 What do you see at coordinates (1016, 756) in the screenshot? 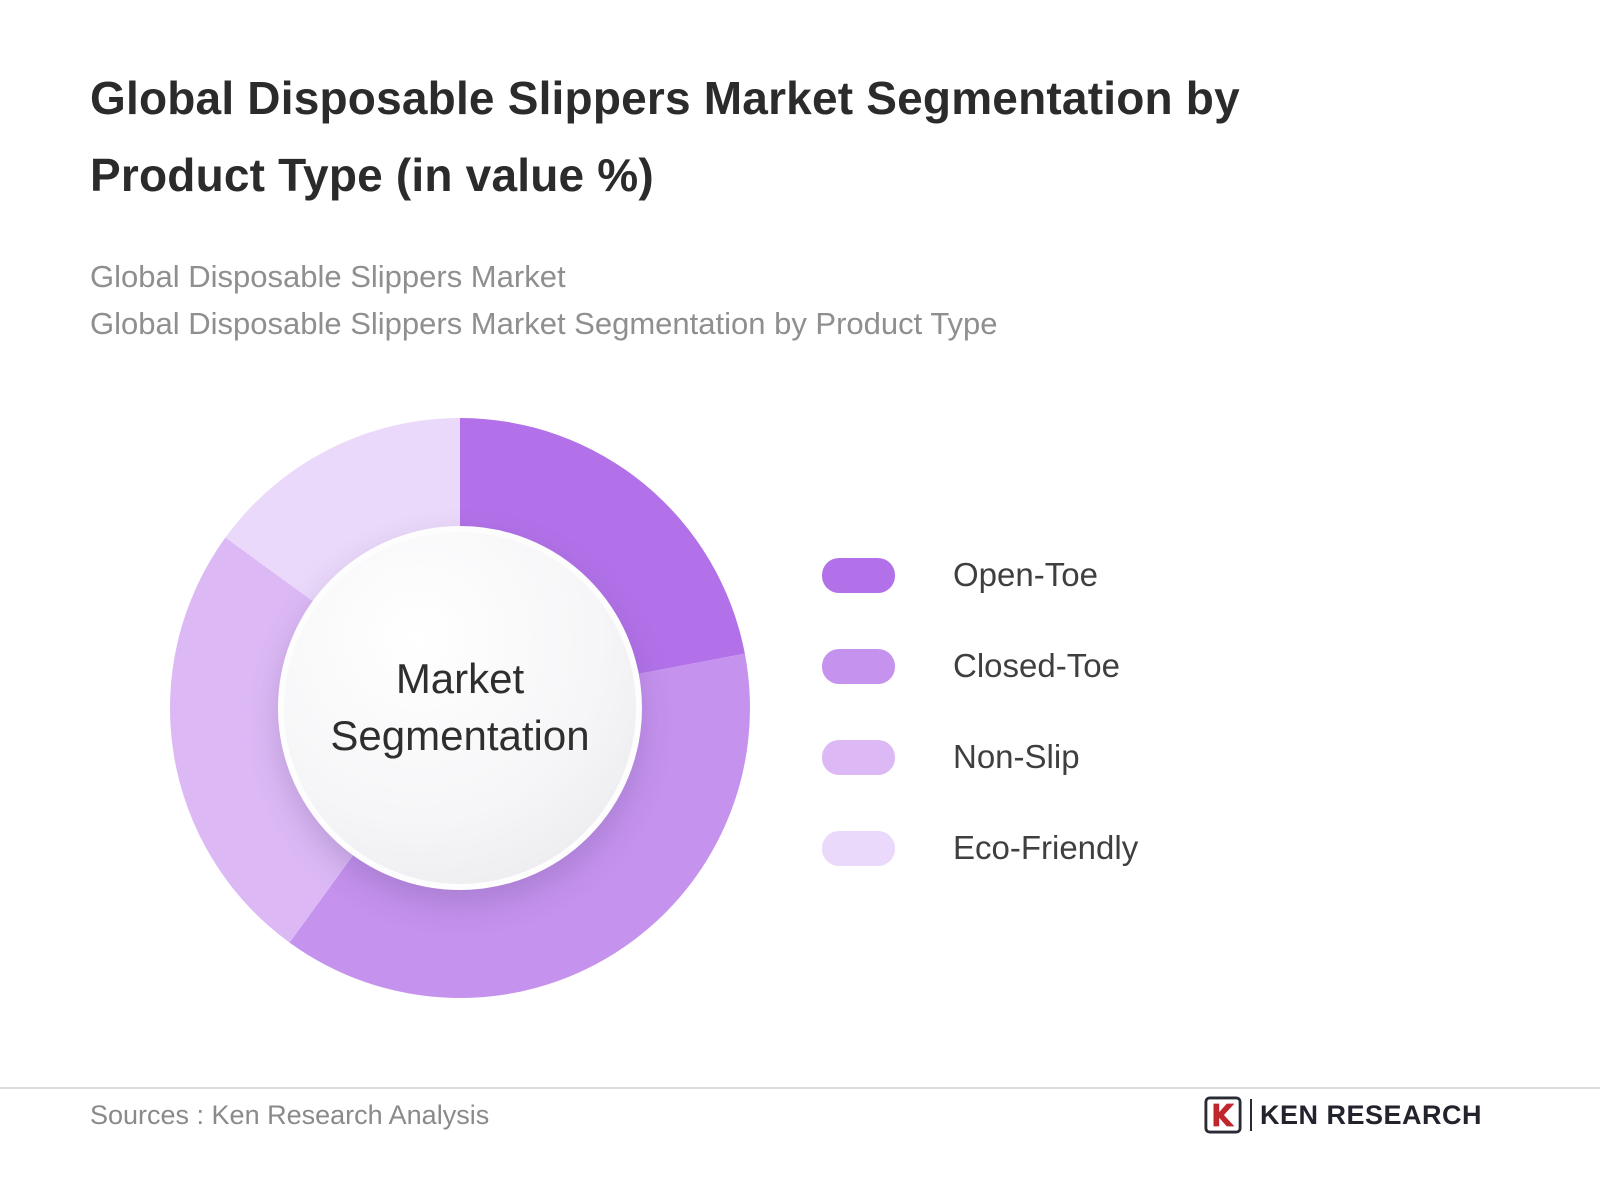
I see `legend-label-non-slip: Non-Slip` at bounding box center [1016, 756].